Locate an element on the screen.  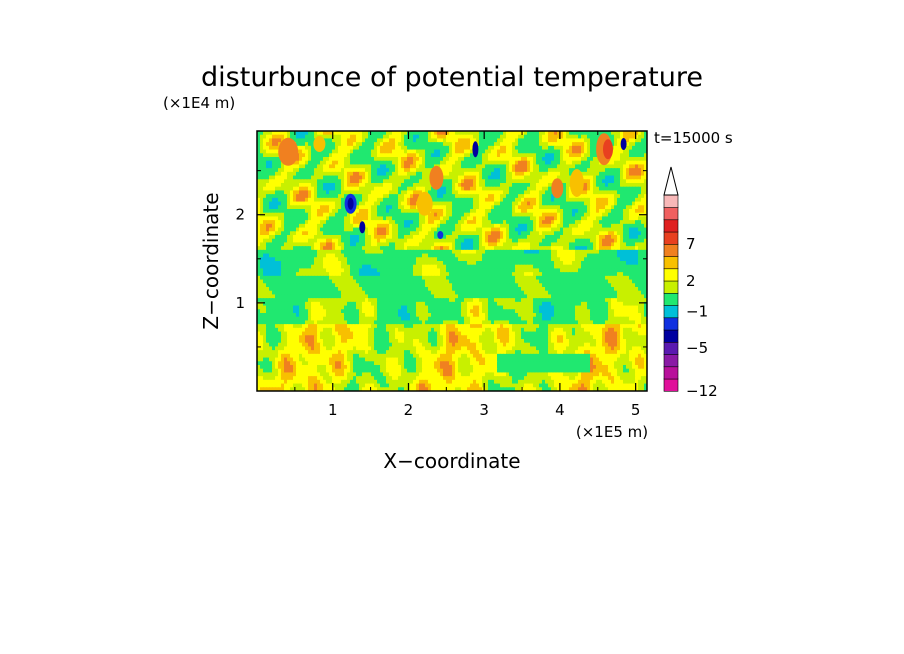
y-tick-label: 2 is located at coordinates (240, 215).